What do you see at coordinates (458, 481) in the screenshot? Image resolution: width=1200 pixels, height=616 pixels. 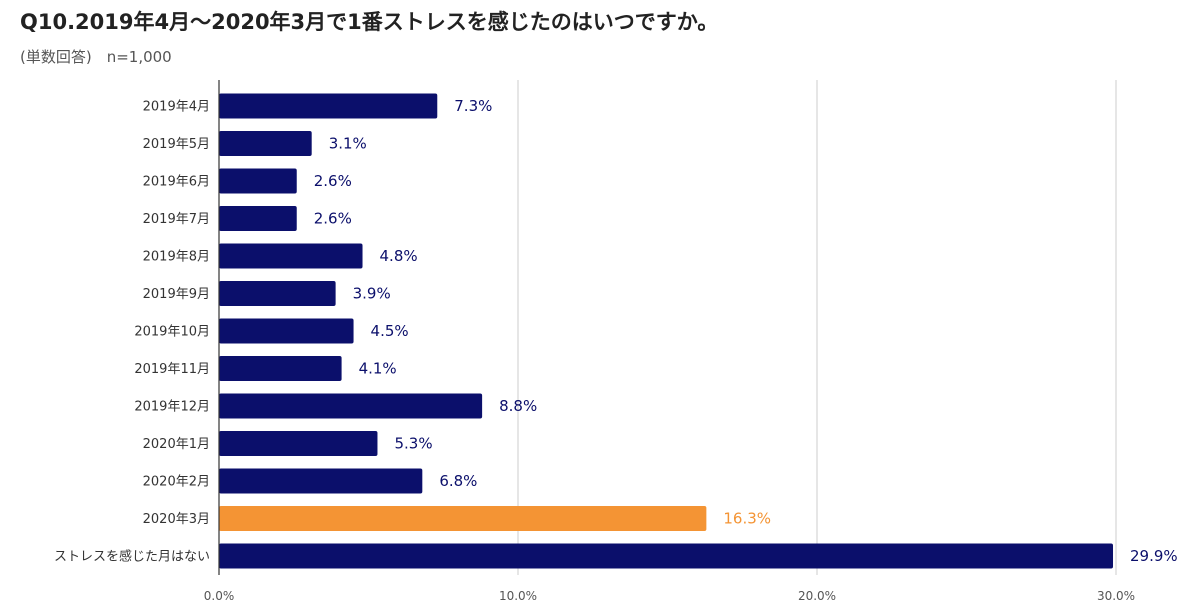 I see `data-label: 6.8%` at bounding box center [458, 481].